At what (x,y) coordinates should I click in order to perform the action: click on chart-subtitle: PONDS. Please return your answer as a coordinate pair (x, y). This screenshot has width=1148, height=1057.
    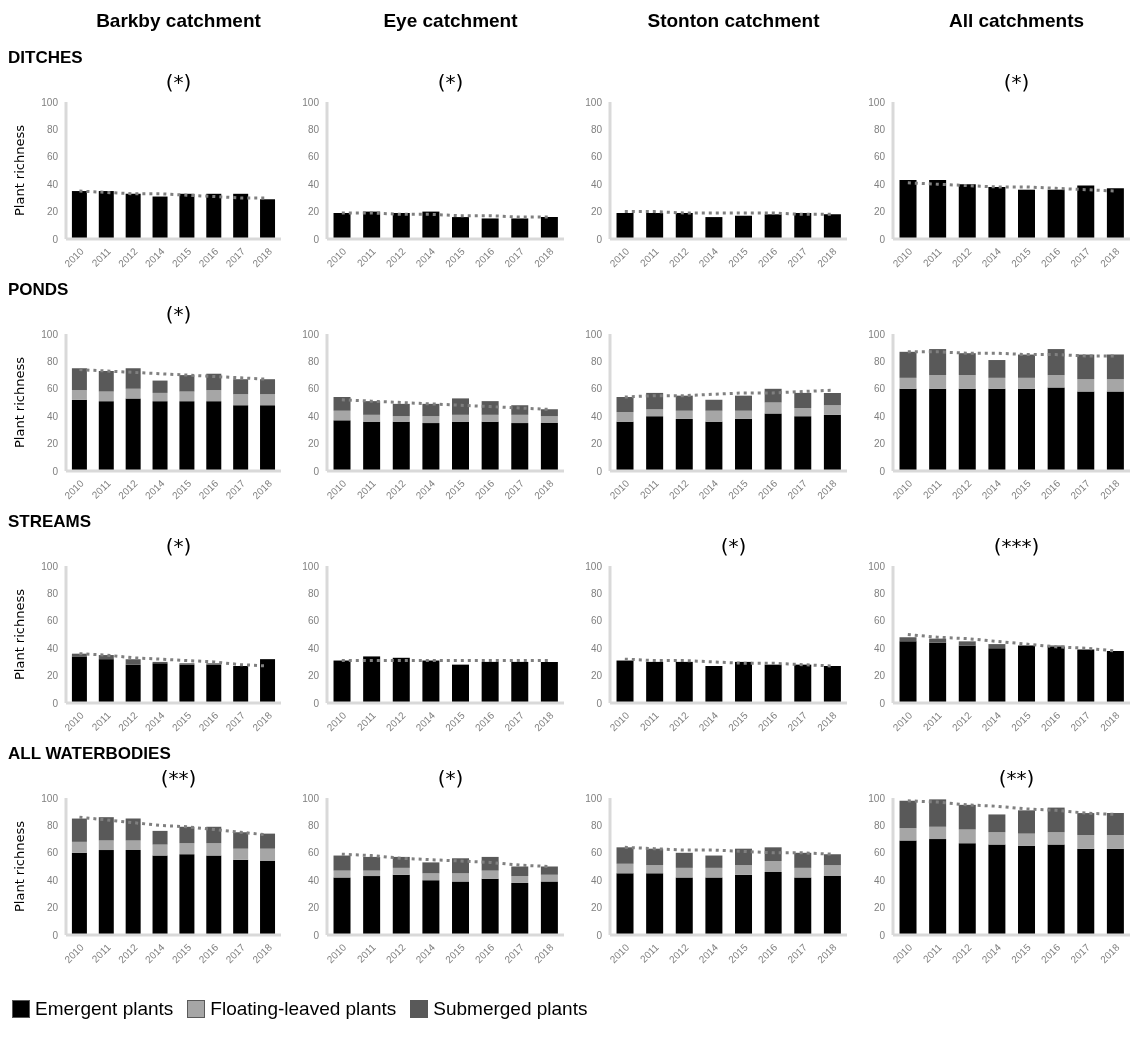
    Looking at the image, I should click on (38, 290).